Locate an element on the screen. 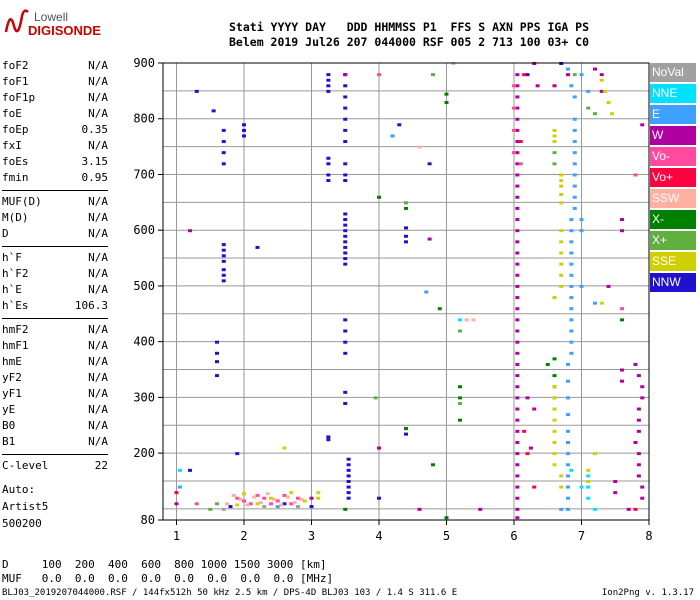 This screenshot has height=600, width=700. param-row: foEs 3.15 is located at coordinates (55, 163).